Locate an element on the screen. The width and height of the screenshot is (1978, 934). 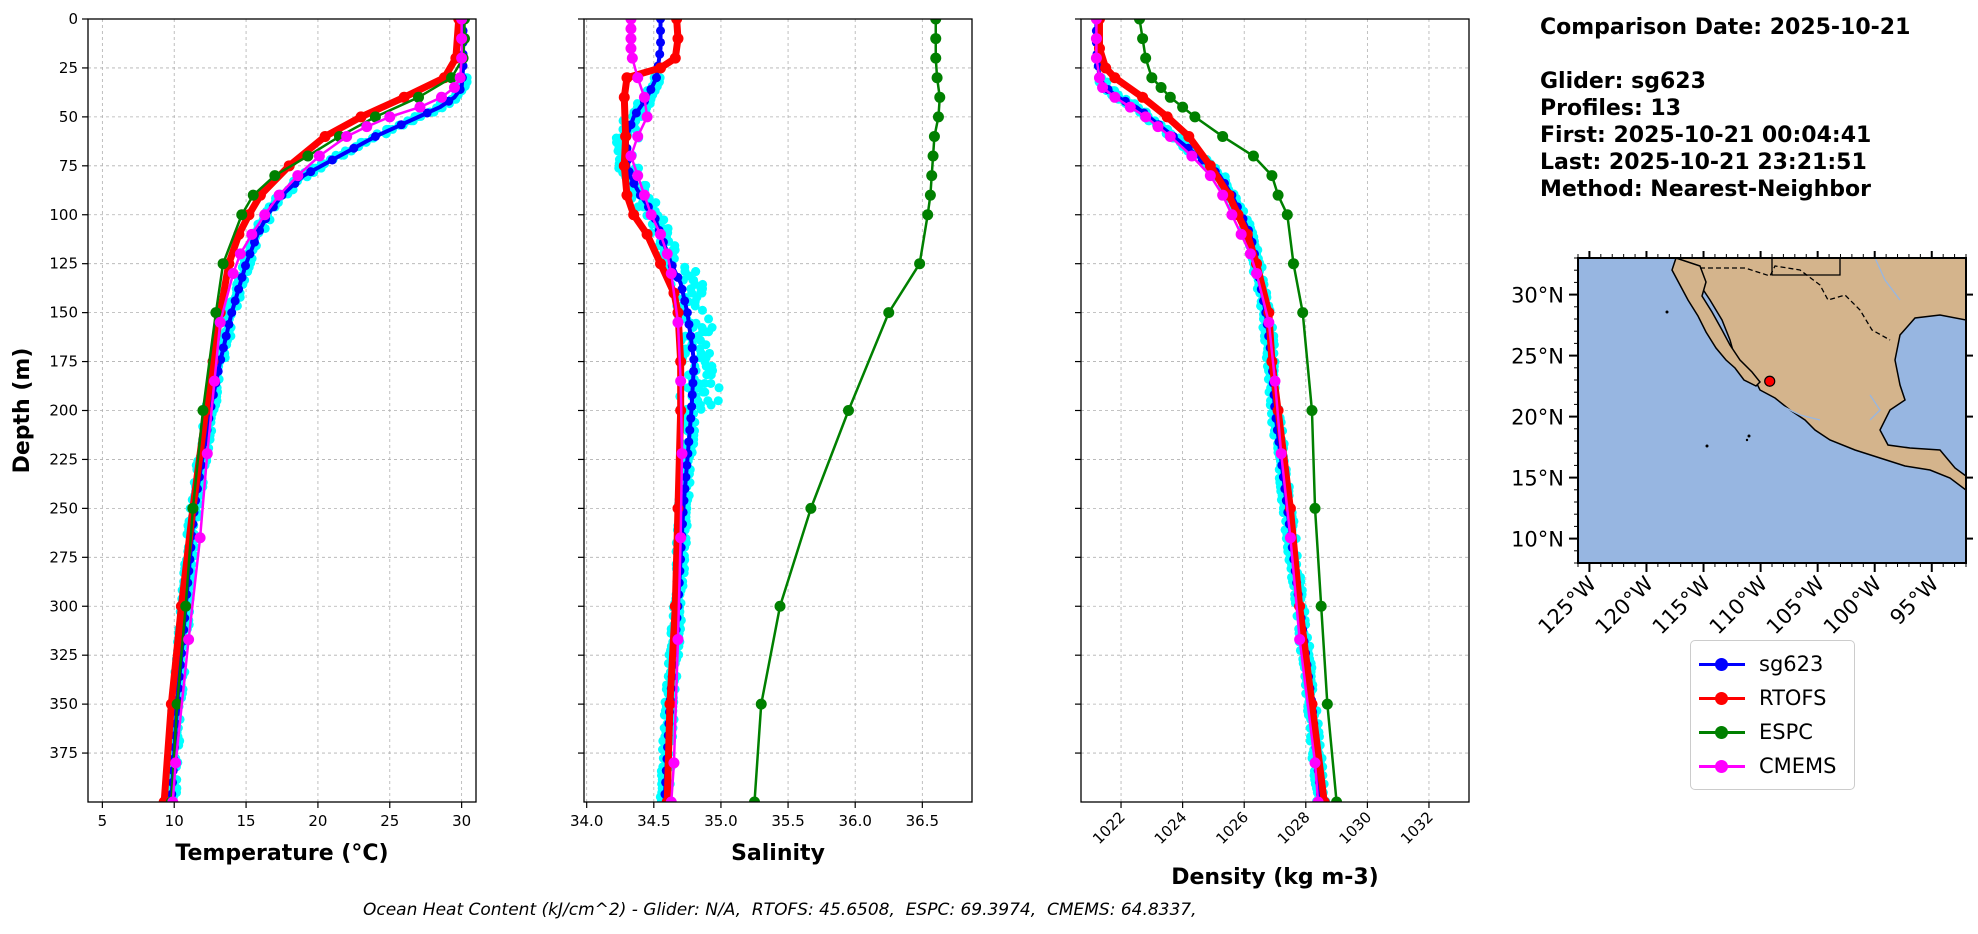
legend-item-rtofs: RTOFS is located at coordinates (1772, 698).